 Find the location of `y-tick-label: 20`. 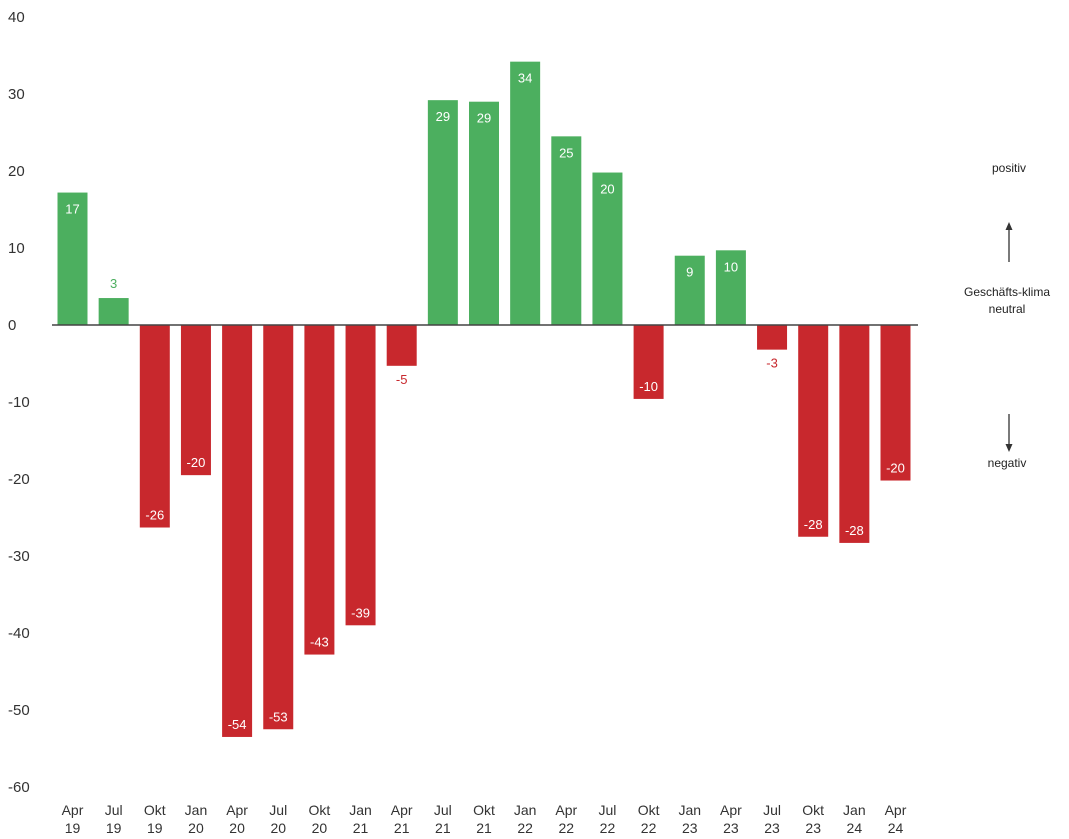

y-tick-label: 20 is located at coordinates (16, 171).